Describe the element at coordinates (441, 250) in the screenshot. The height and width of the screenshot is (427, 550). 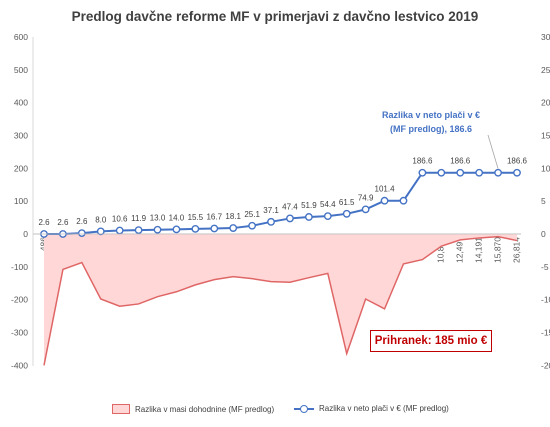
I see `x-tick-label: 10,803` at that location.